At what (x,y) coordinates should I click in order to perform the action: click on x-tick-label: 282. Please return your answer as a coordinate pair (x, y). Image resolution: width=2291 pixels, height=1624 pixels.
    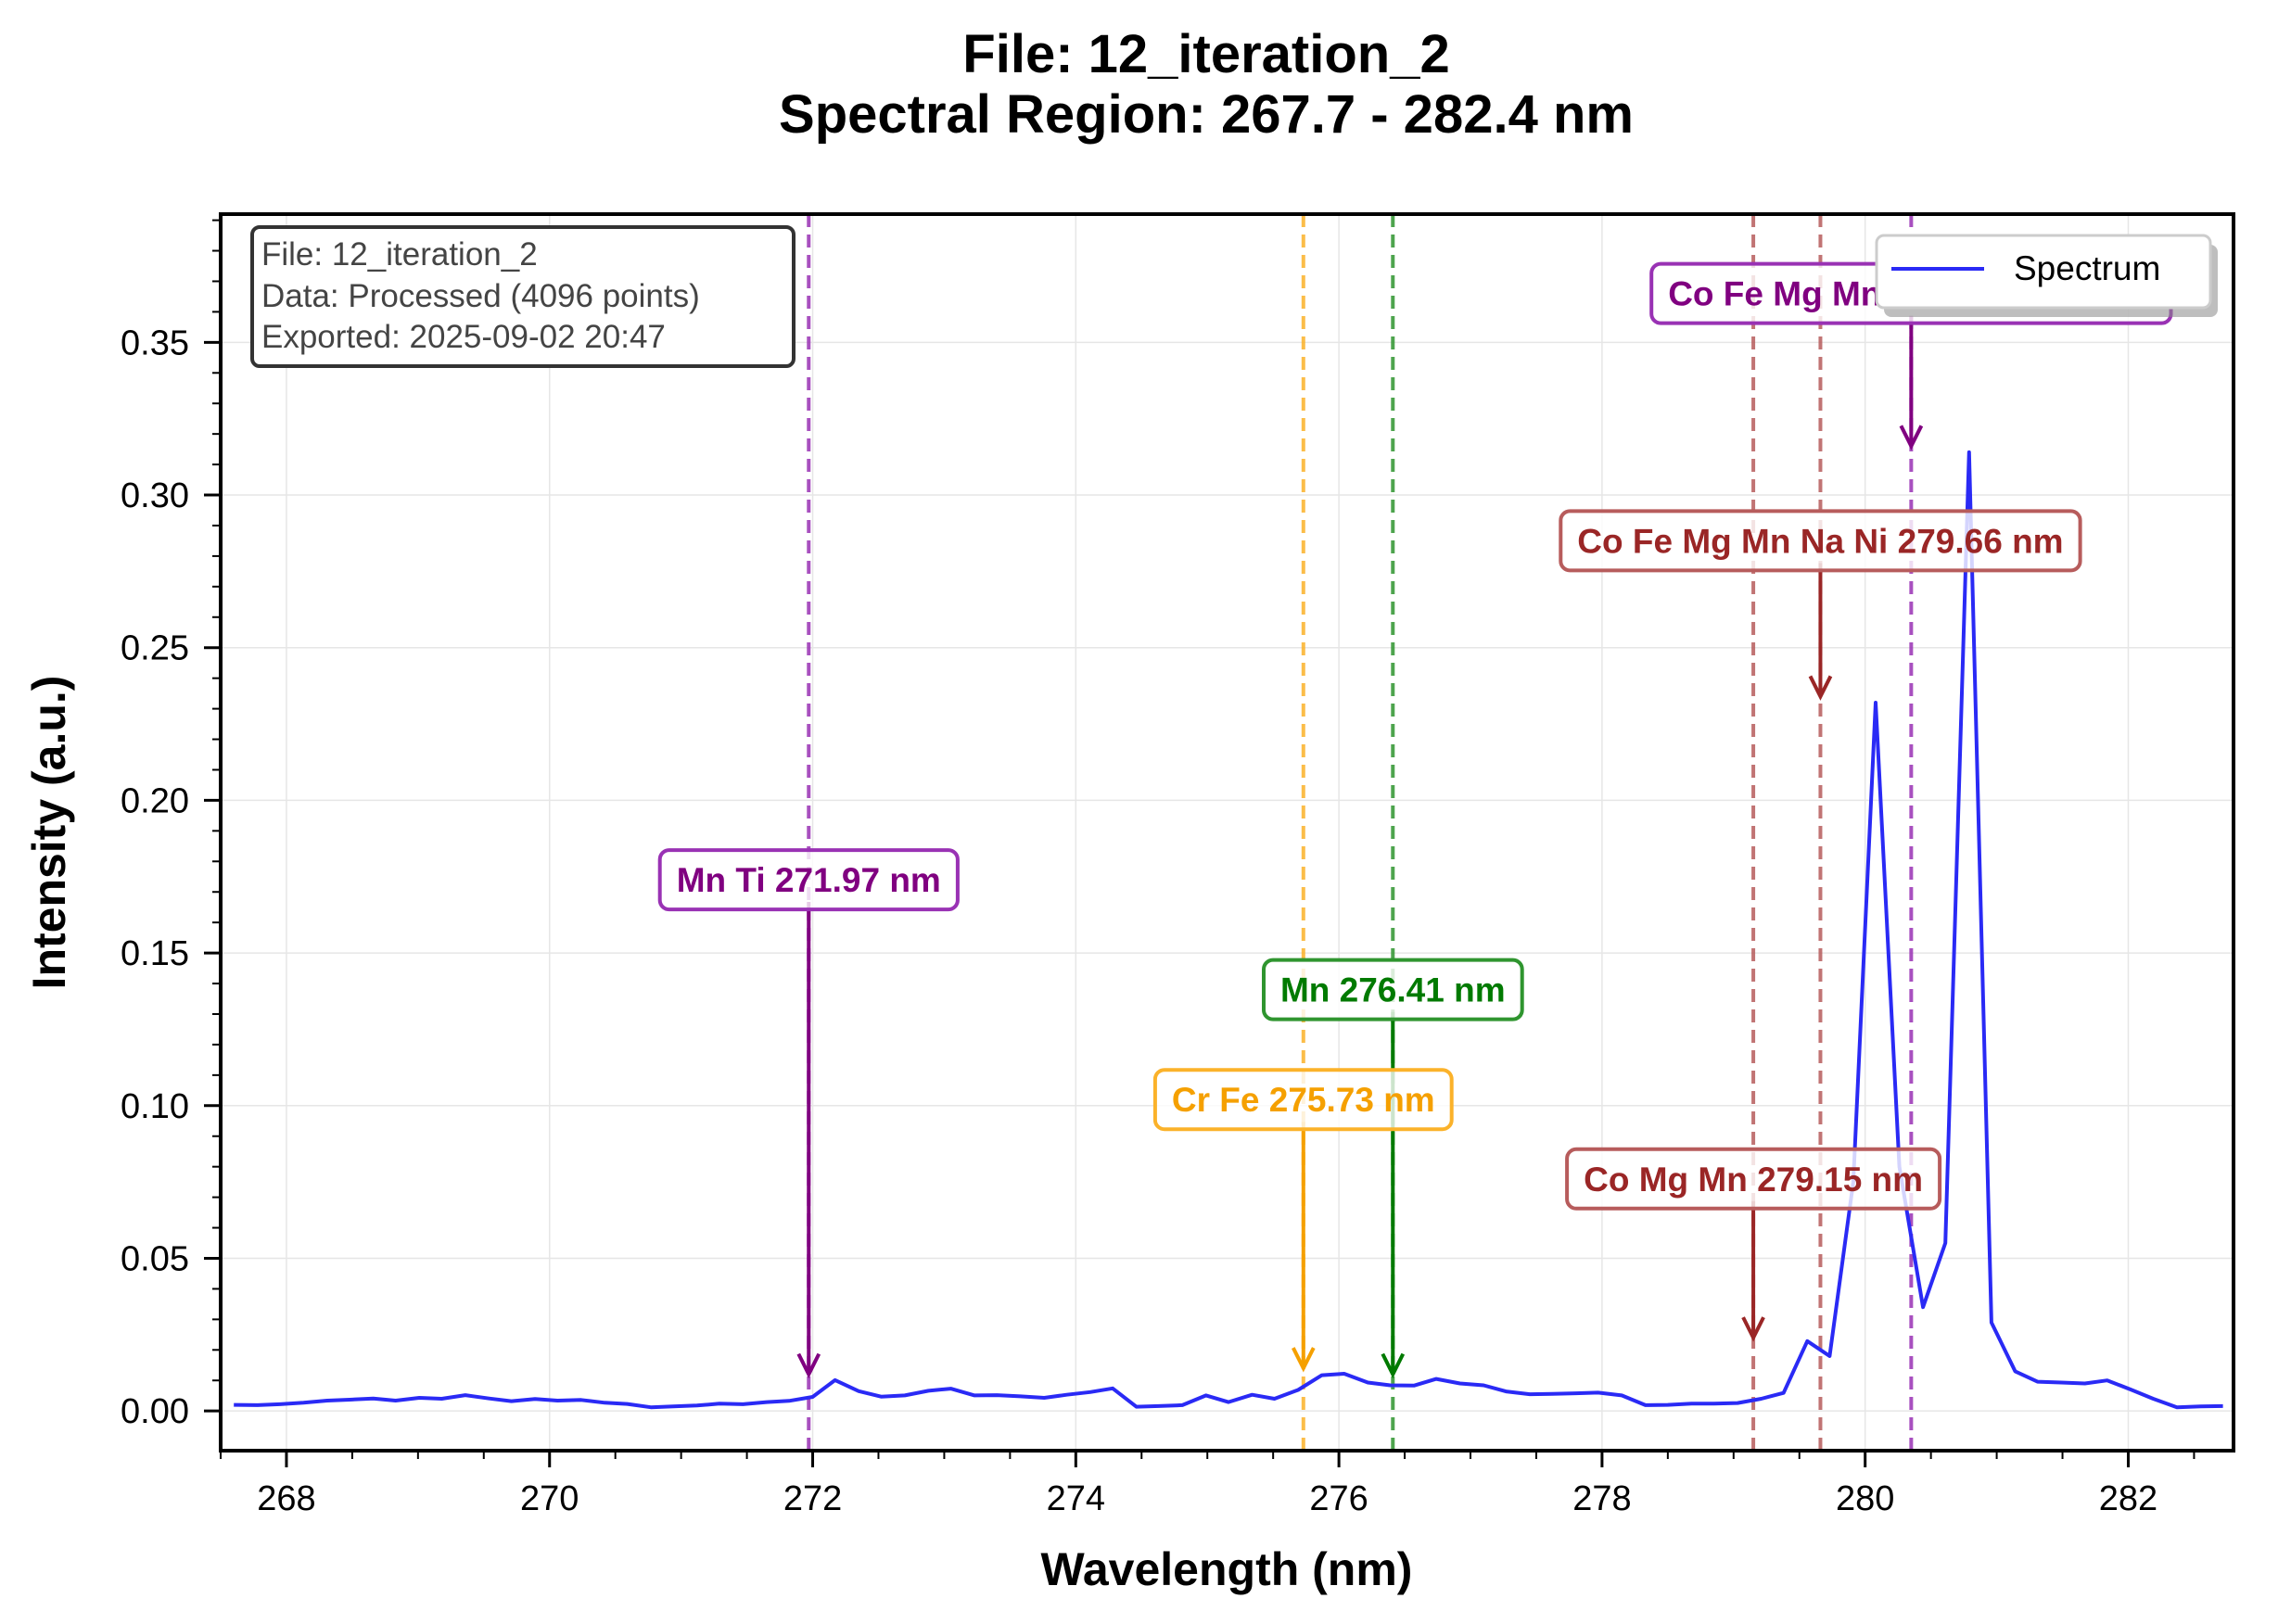
    Looking at the image, I should click on (2128, 1498).